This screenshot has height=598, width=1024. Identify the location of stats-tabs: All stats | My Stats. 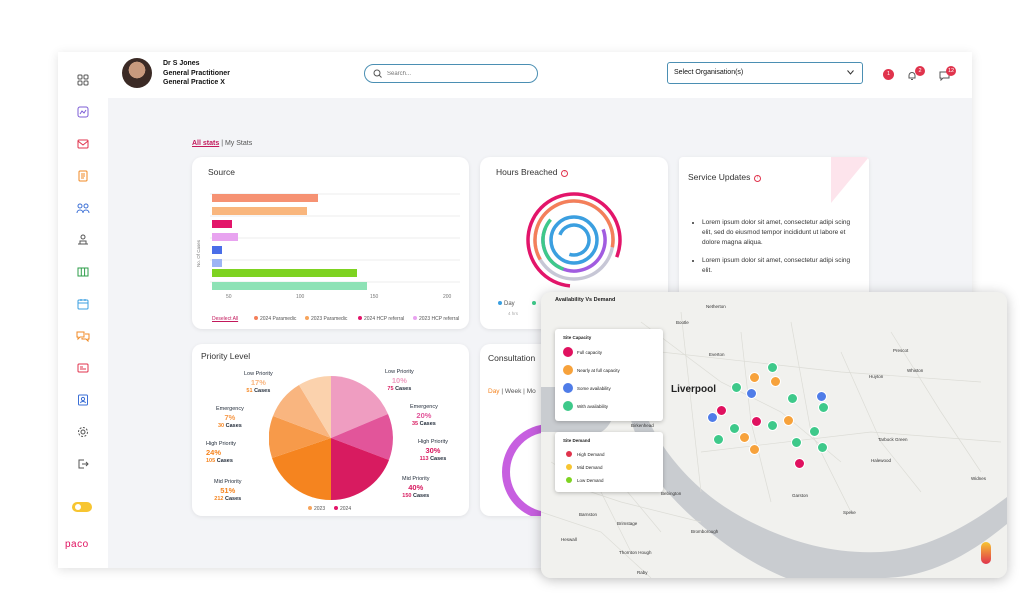
(222, 143).